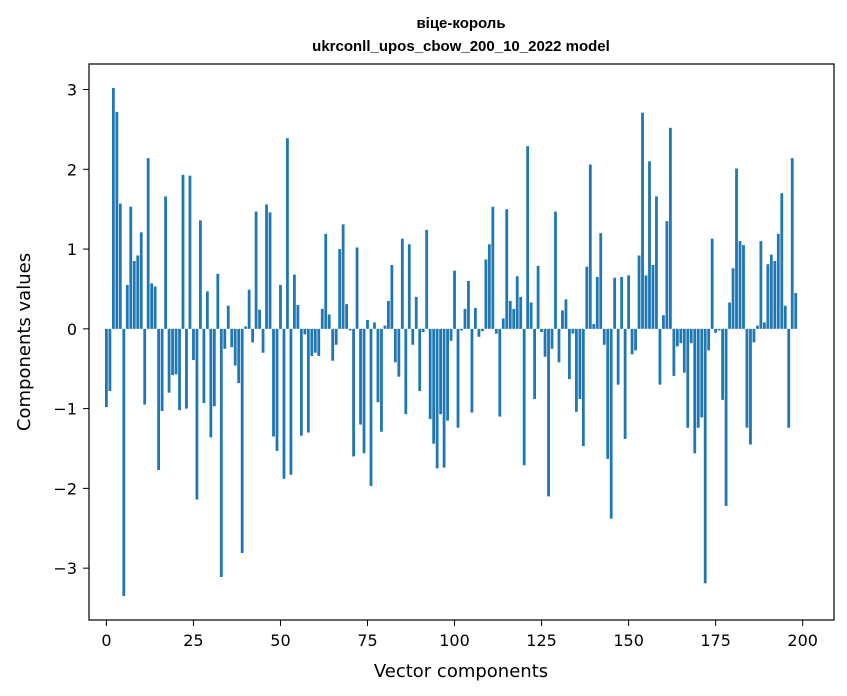 This screenshot has width=847, height=696. I want to click on x-tick-label: 200, so click(802, 640).